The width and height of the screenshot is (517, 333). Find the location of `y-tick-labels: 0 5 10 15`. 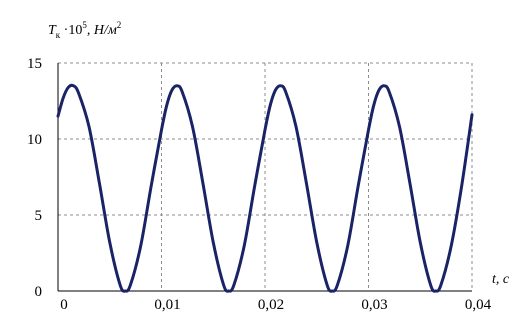

y-tick-labels: 0 5 10 15 is located at coordinates (34, 178).